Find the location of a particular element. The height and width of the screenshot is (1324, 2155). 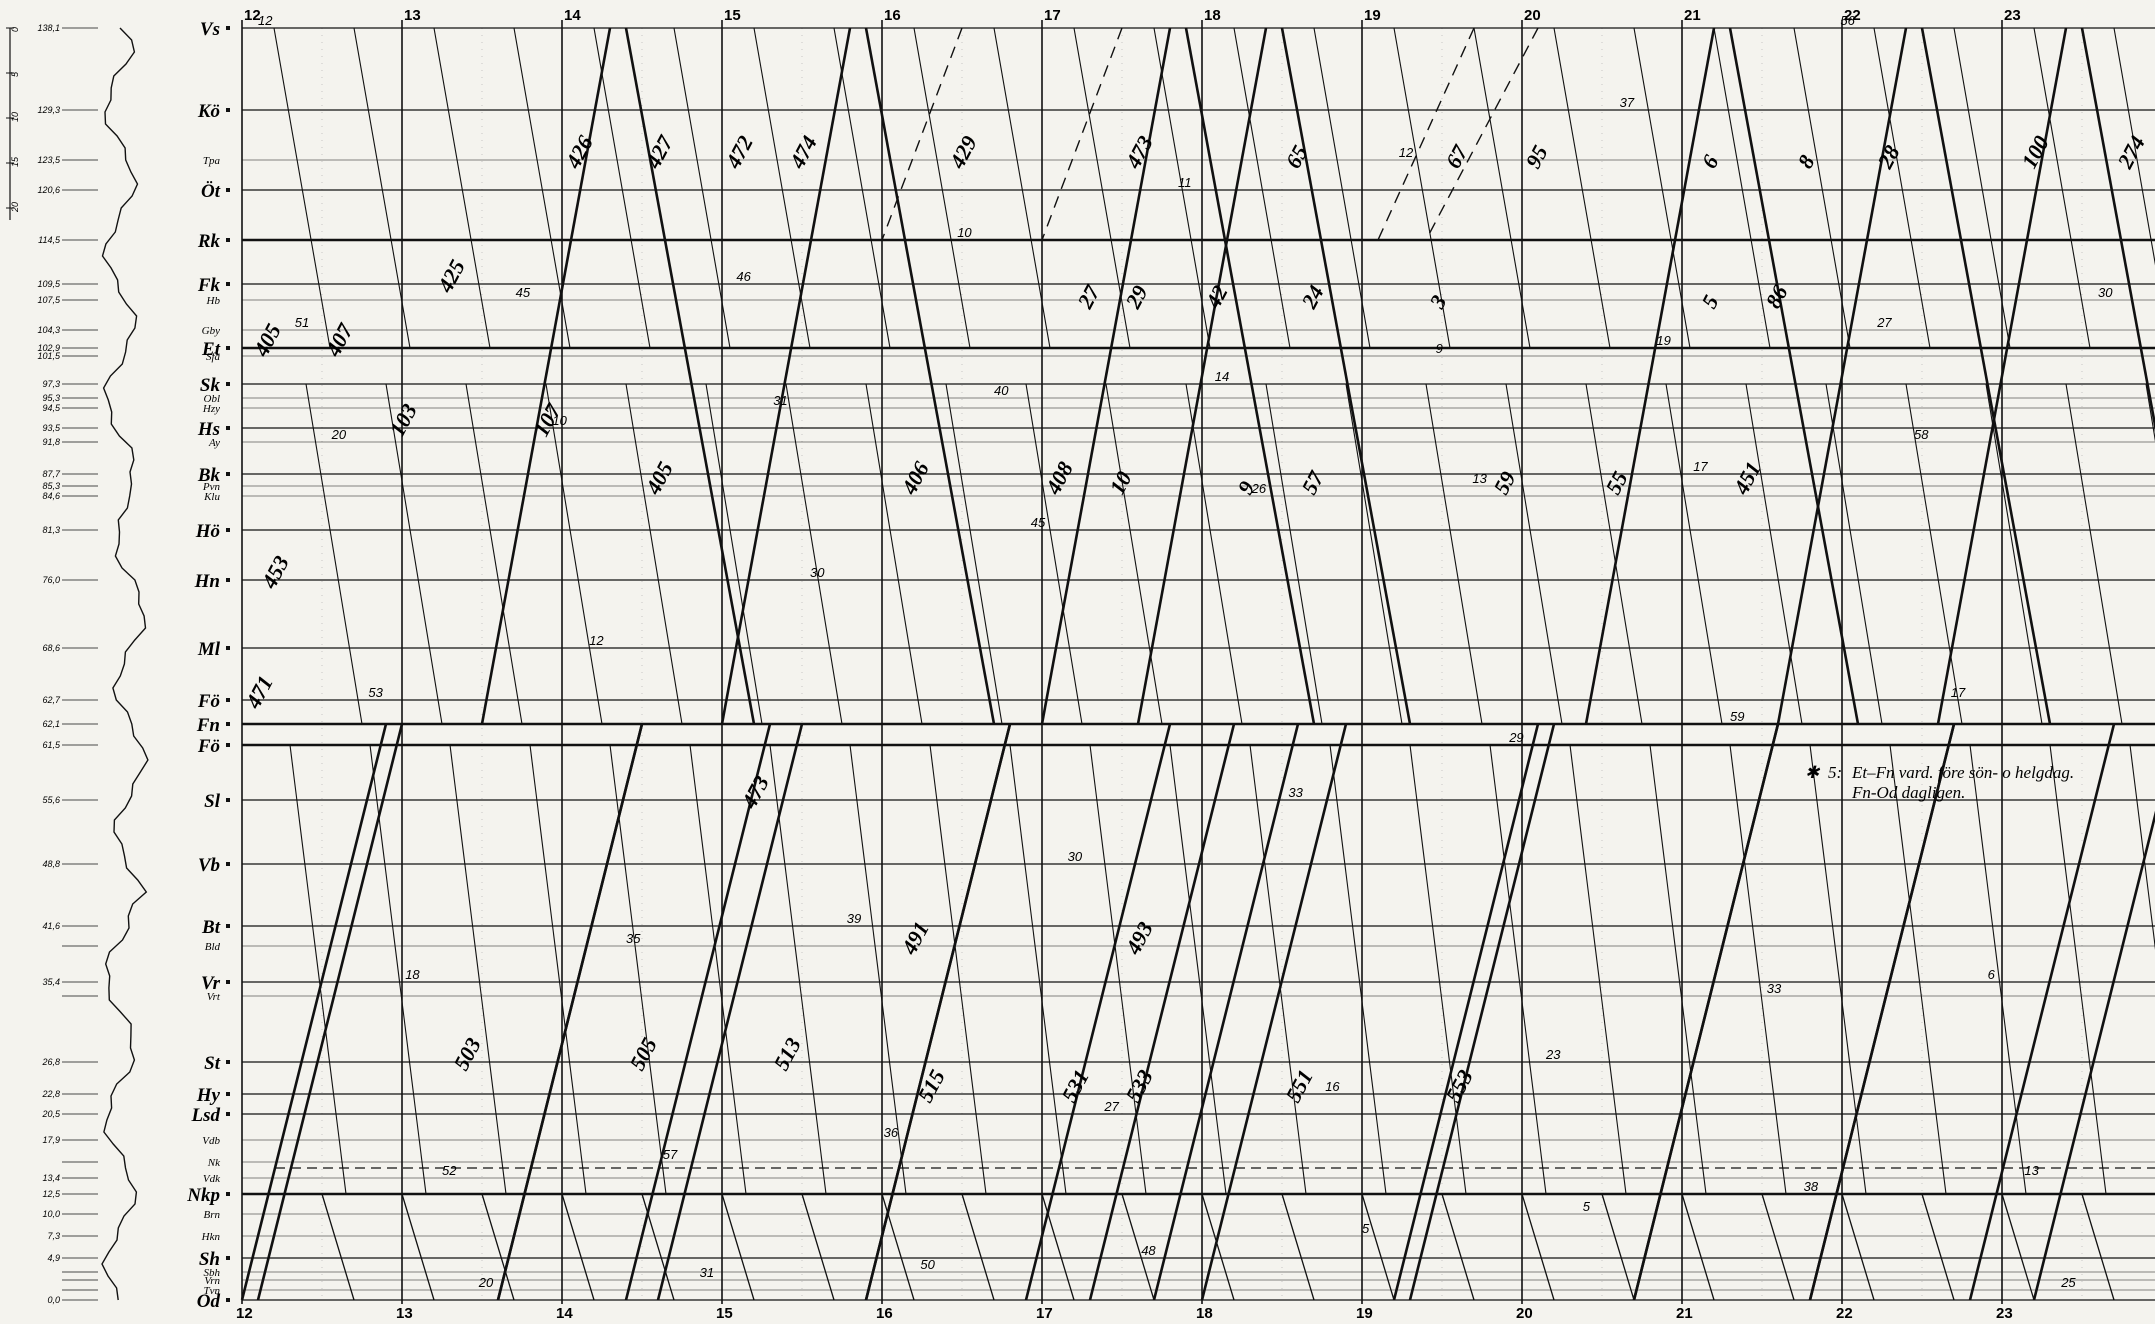

train-number: 100 is located at coordinates (2035, 151).